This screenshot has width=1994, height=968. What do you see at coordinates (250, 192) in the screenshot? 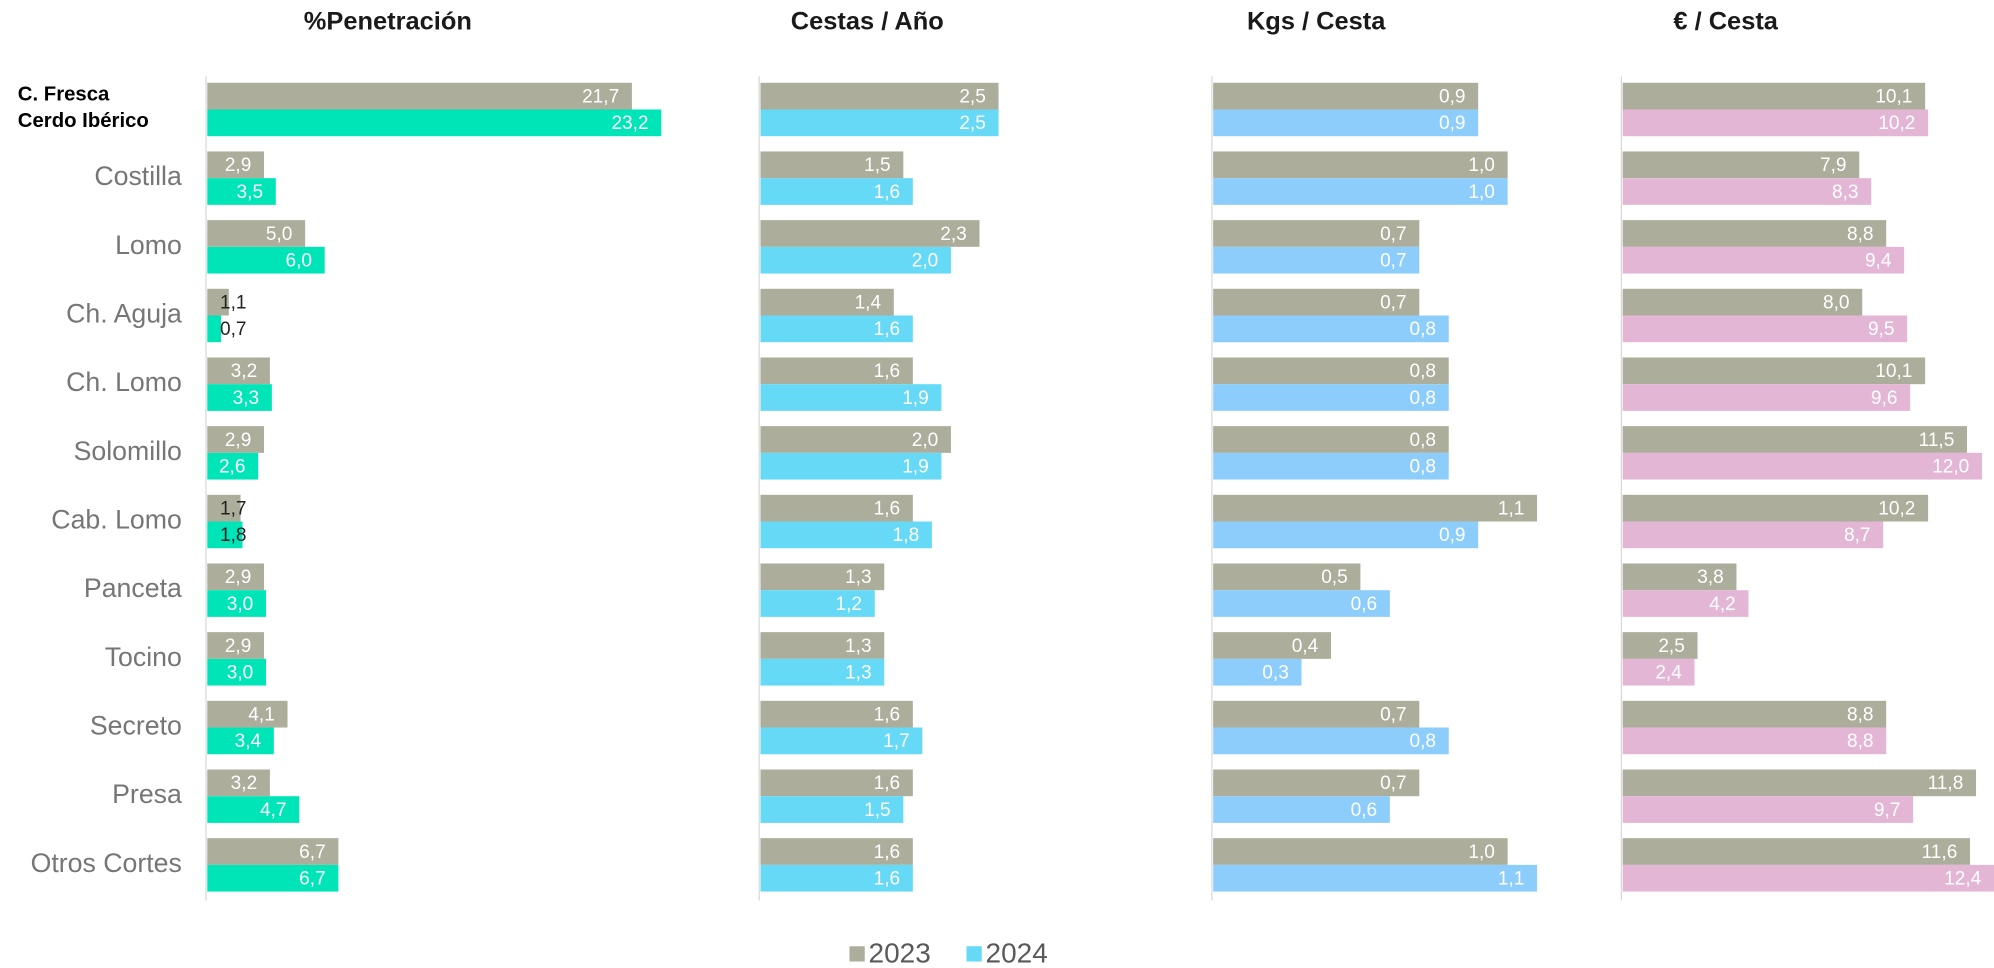
I see `value-label: 3,5` at bounding box center [250, 192].